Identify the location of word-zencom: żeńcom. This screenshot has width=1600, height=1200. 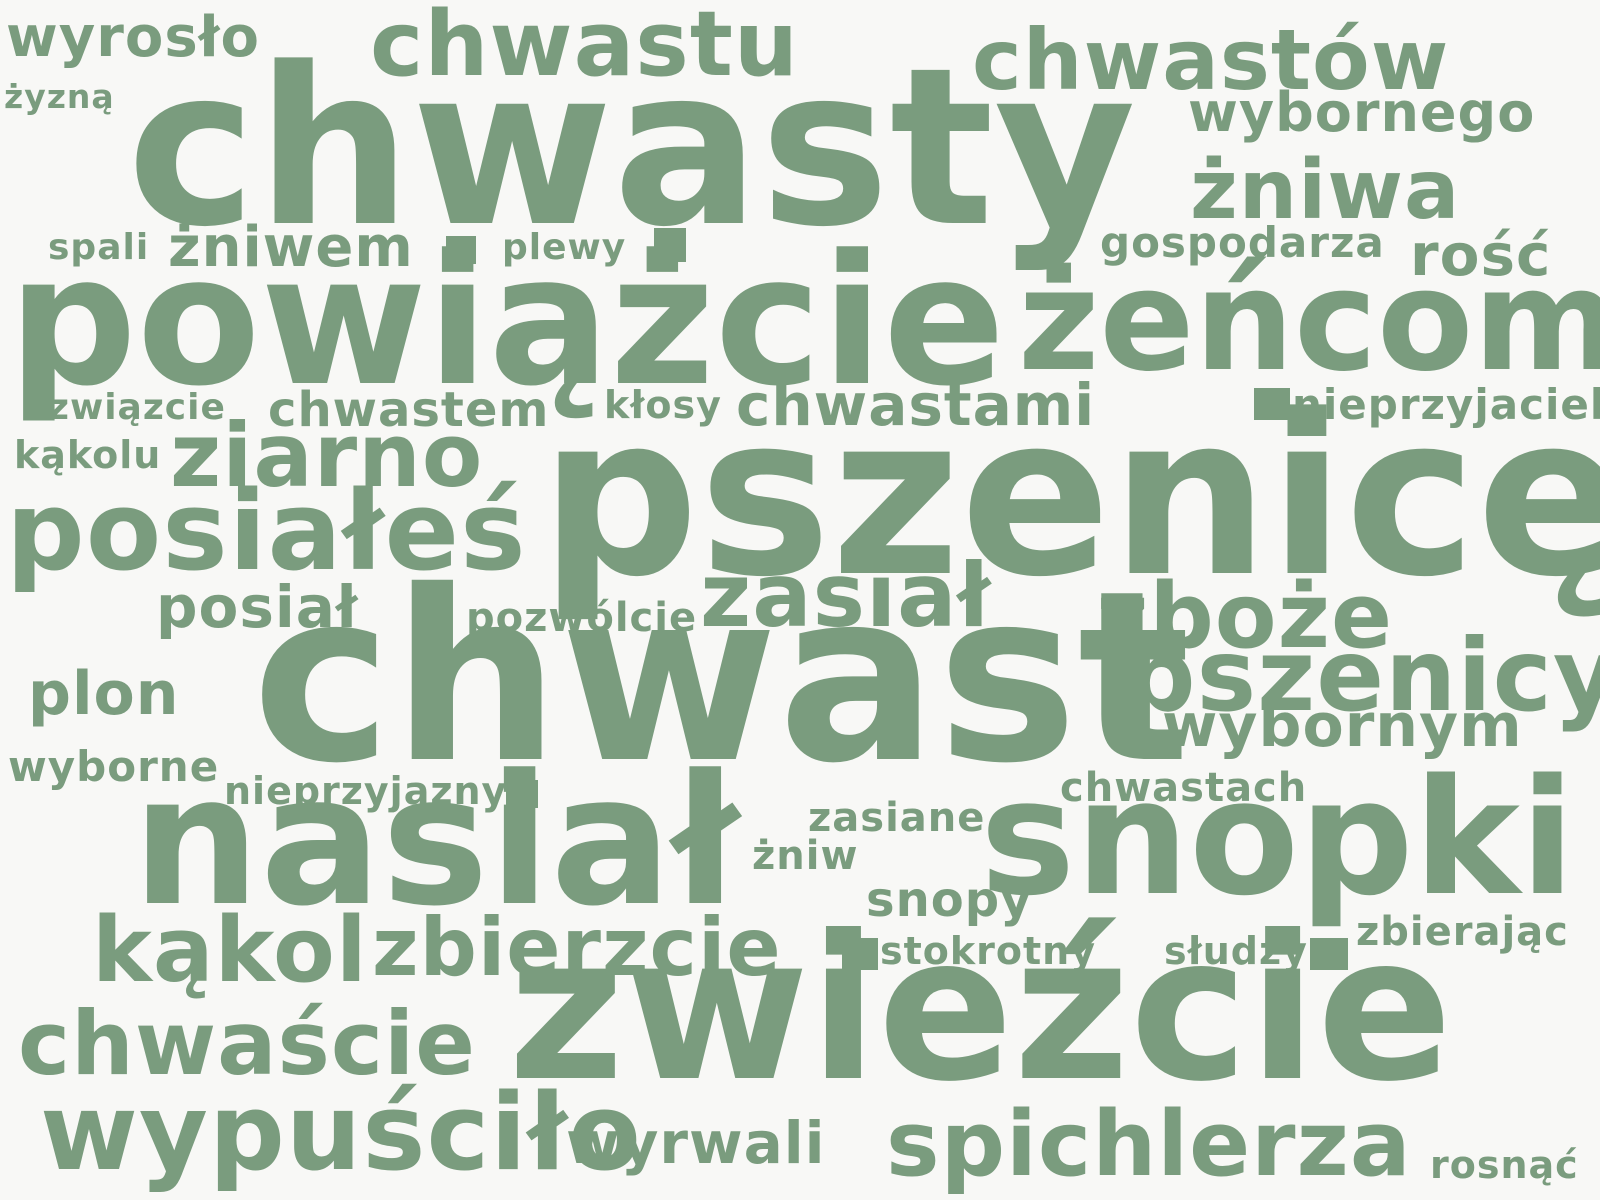
(1309, 321).